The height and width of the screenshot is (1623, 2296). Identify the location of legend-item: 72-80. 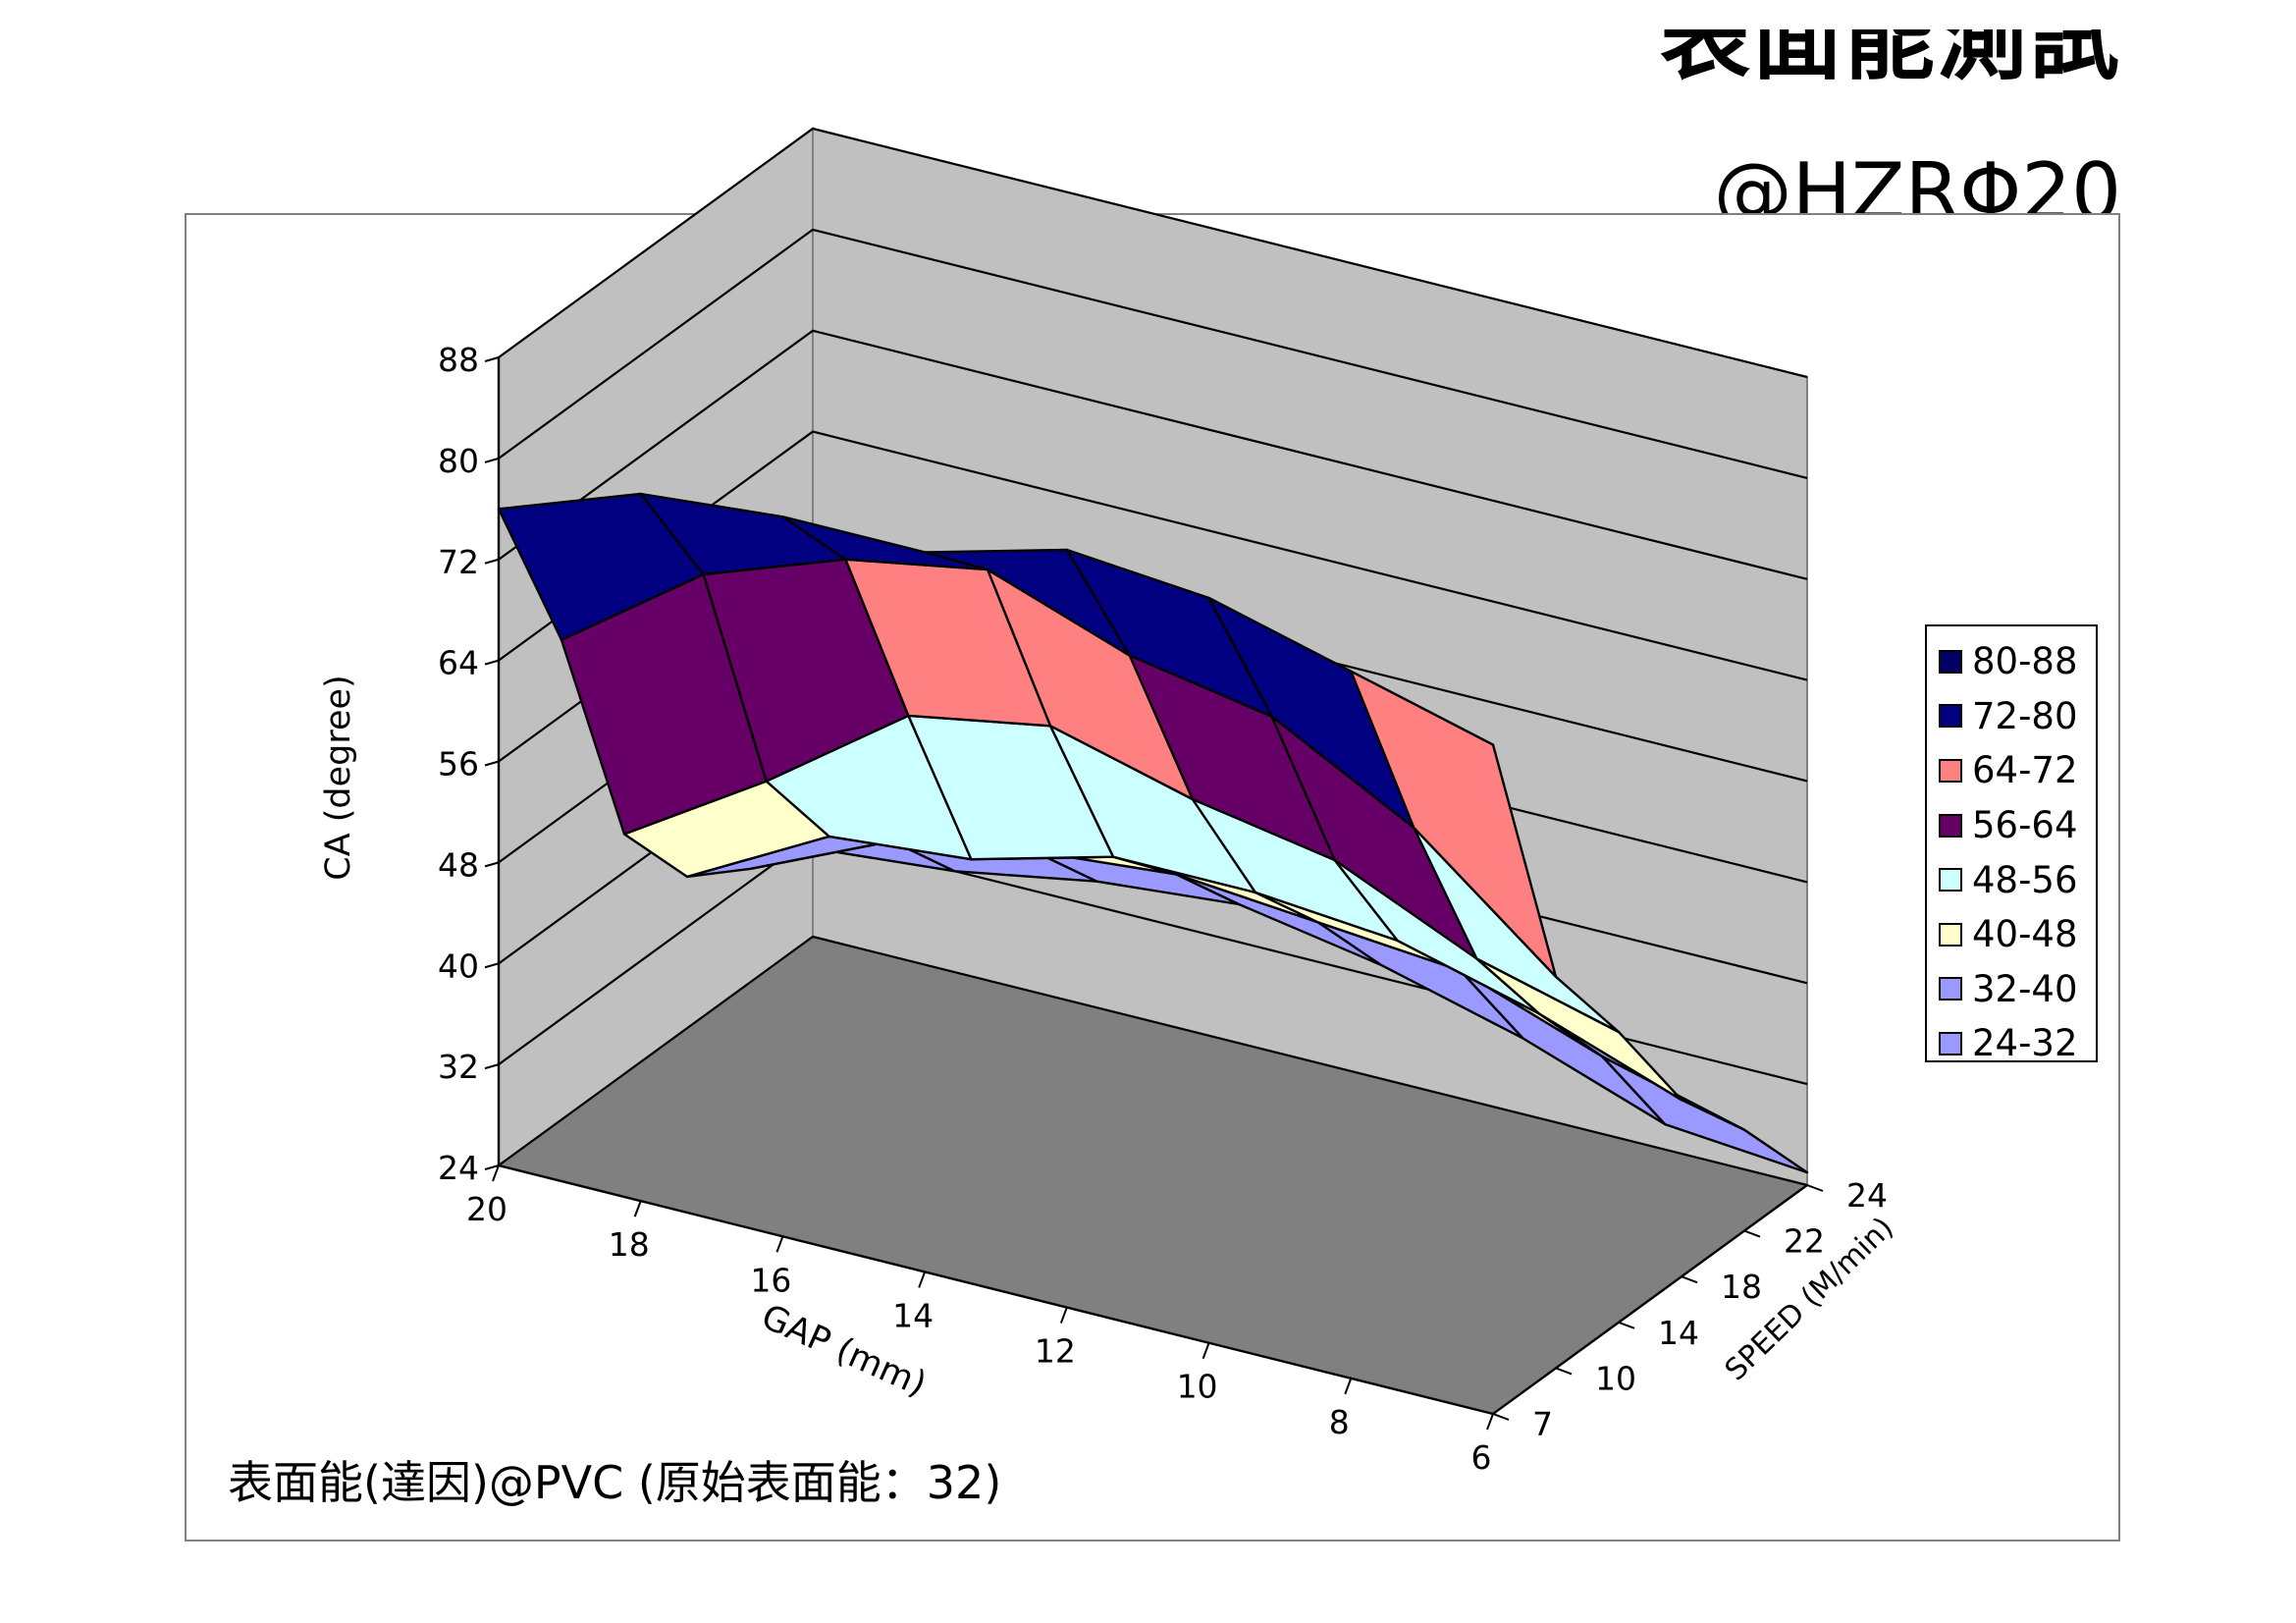
(2012, 716).